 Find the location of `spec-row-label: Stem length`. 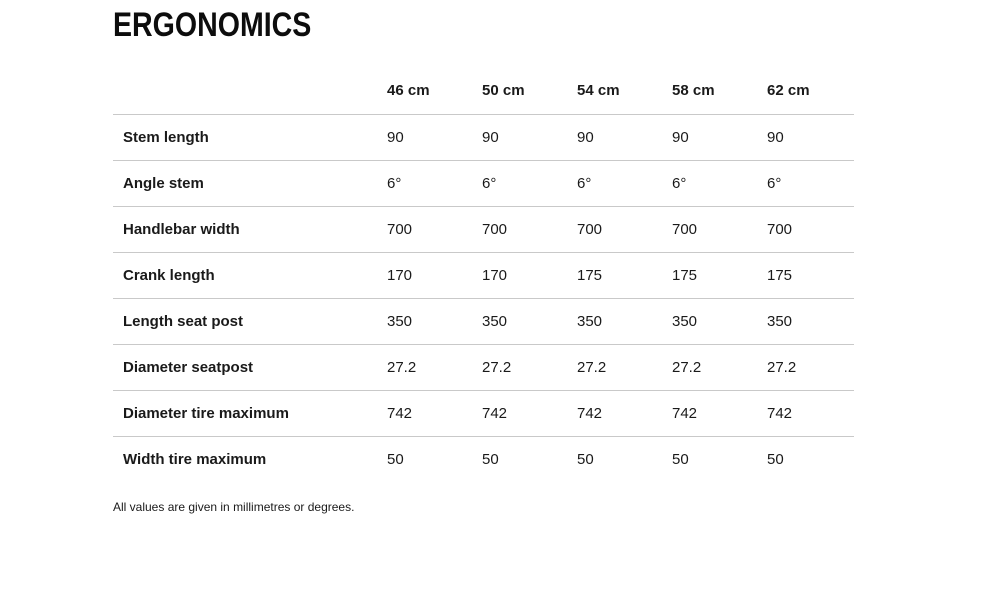

spec-row-label: Stem length is located at coordinates (250, 137).